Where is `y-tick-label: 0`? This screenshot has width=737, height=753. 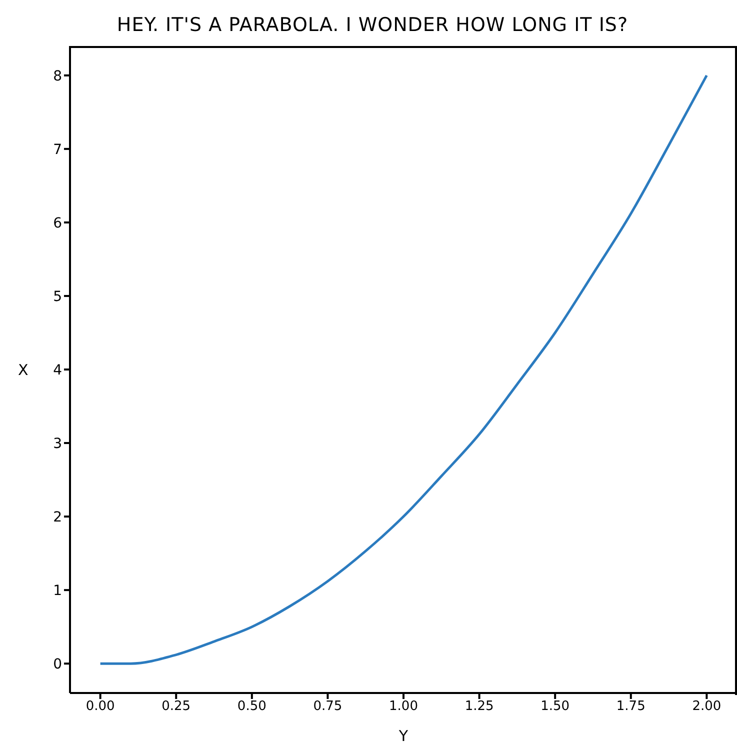 y-tick-label: 0 is located at coordinates (57, 664).